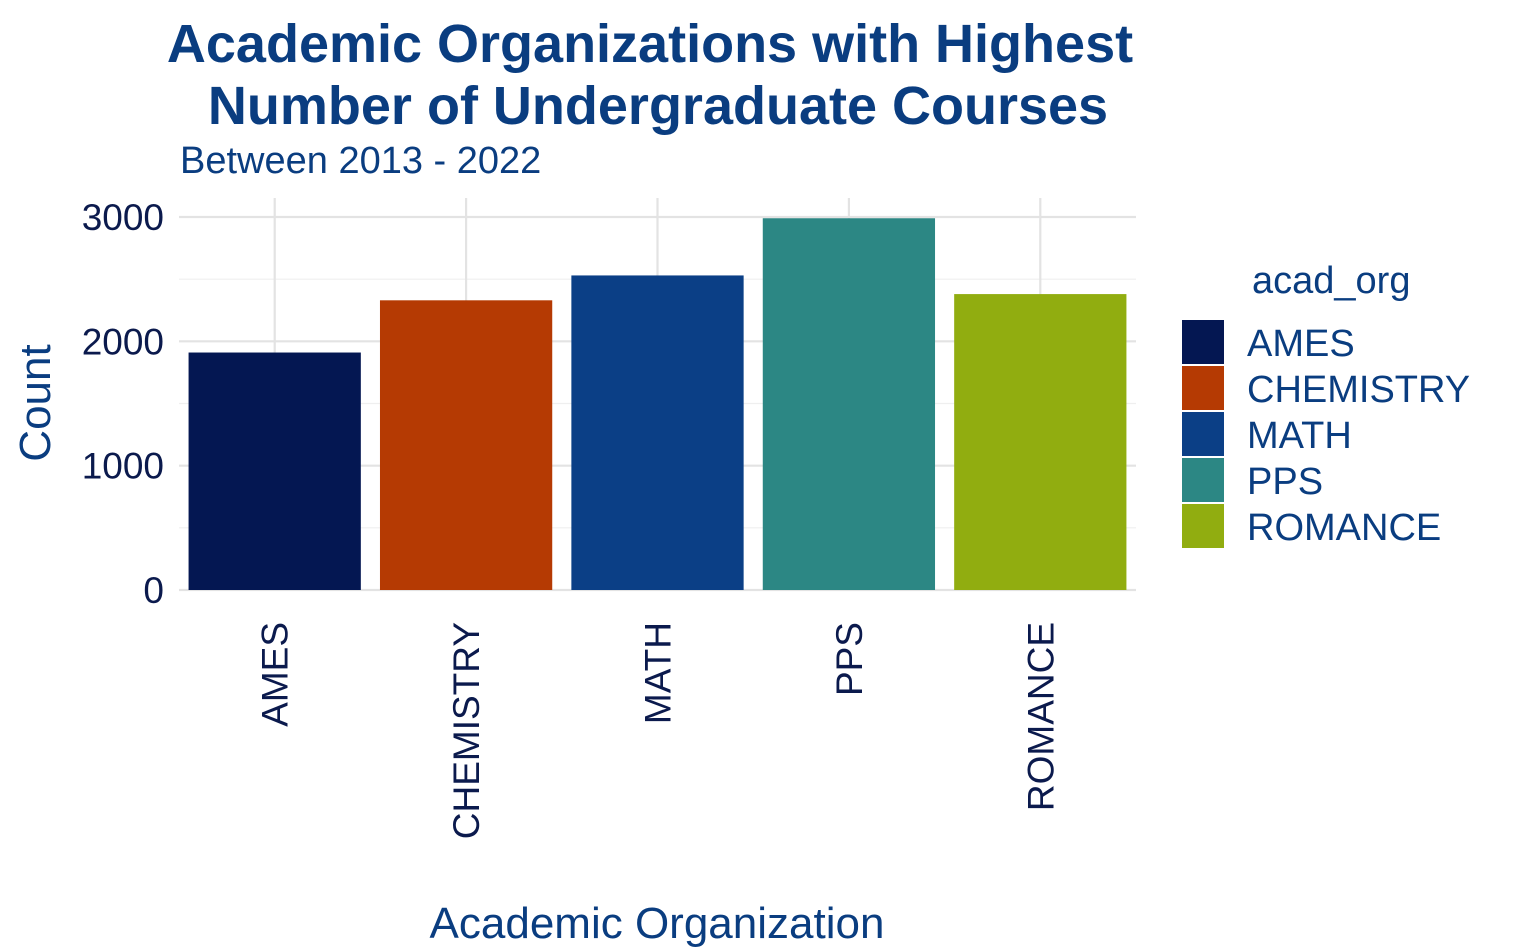 The image size is (1536, 949). What do you see at coordinates (1203, 434) in the screenshot?
I see `legend-key-math` at bounding box center [1203, 434].